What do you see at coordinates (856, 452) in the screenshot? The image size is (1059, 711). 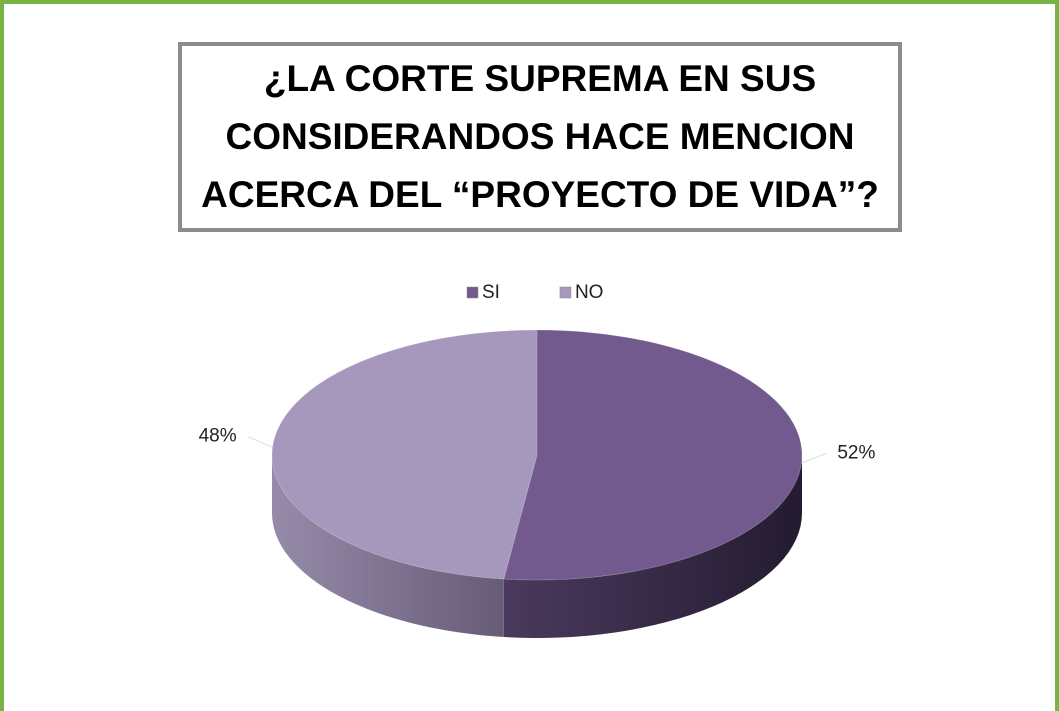 I see `data-label: 52%` at bounding box center [856, 452].